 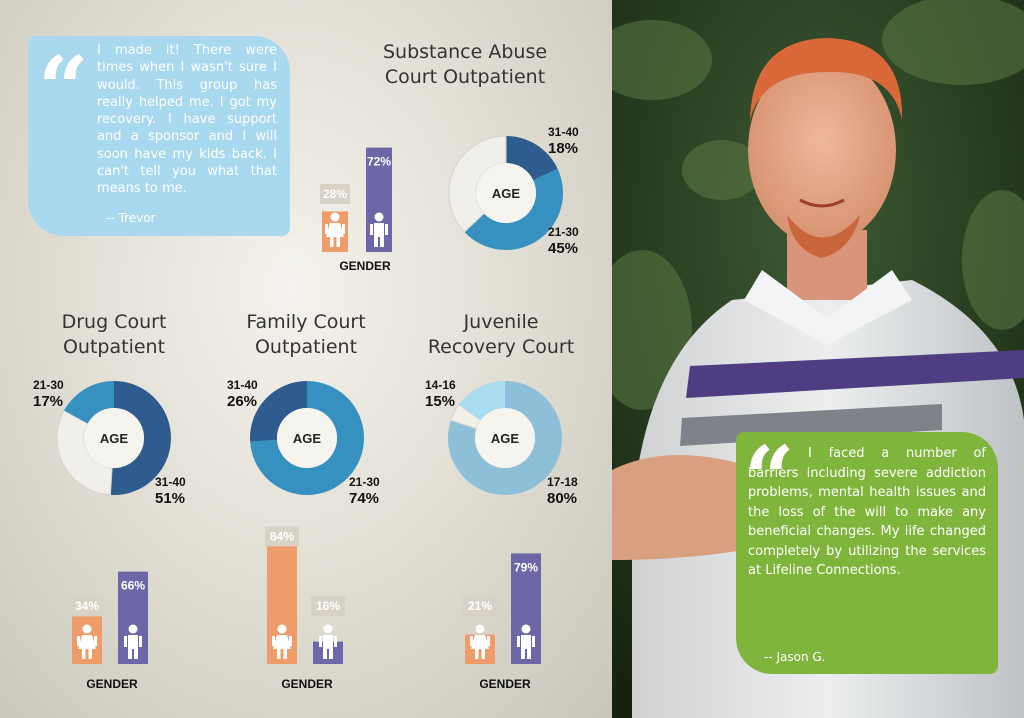 I want to click on female-percent-label: 84%, so click(x=282, y=536).